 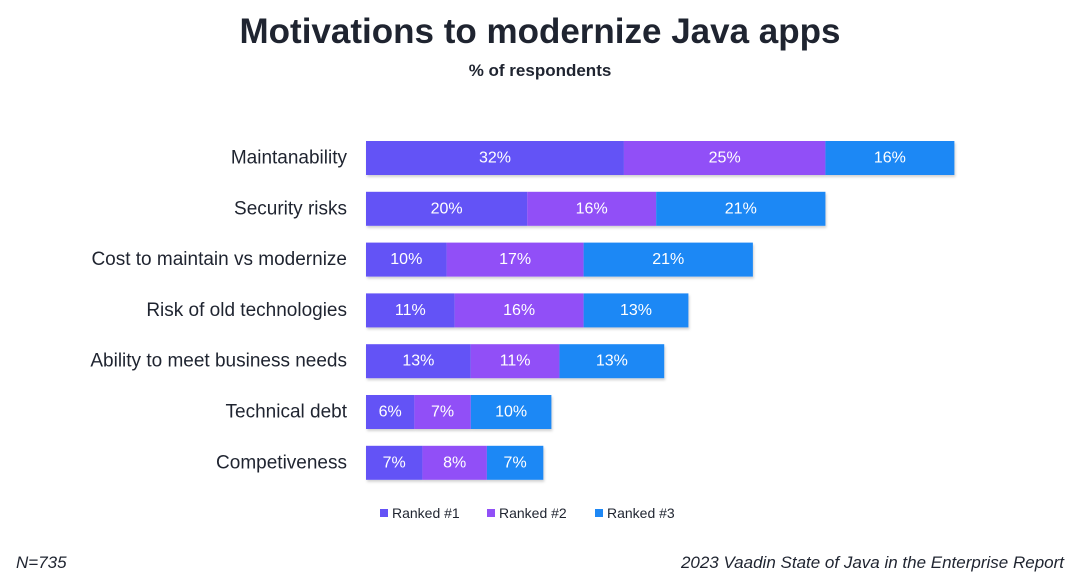 What do you see at coordinates (426, 513) in the screenshot?
I see `legend-label-ranked-1: Ranked #1` at bounding box center [426, 513].